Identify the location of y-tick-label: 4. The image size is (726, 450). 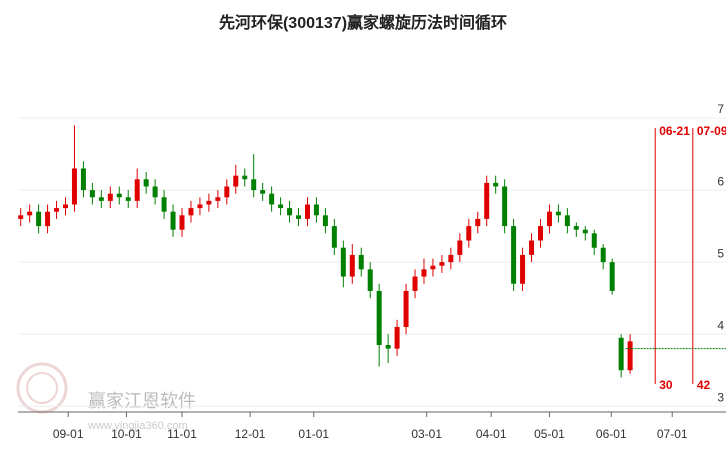
(720, 325).